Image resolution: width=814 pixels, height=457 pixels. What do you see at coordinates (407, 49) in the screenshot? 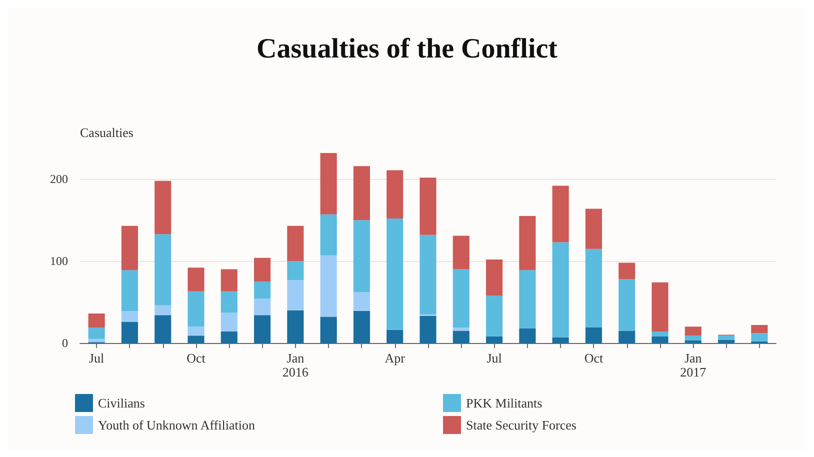
I see `chart-title: Casualties of the Conflict` at bounding box center [407, 49].